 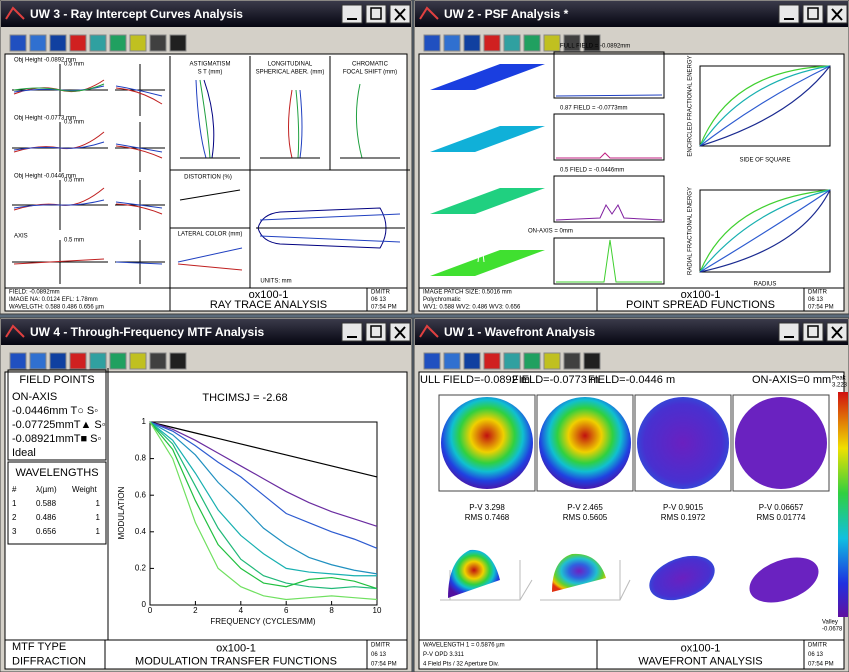 I want to click on footer-info: 4 Field Pts / 32 Aperture Div., so click(x=461, y=665).